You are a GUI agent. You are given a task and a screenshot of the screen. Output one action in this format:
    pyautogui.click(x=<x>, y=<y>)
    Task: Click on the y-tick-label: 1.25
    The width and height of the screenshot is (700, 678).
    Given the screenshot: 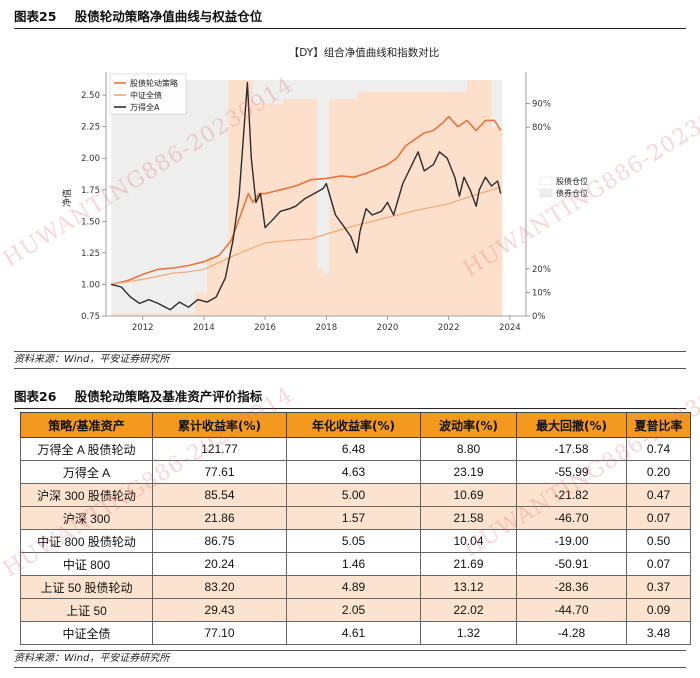 What is the action you would take?
    pyautogui.click(x=90, y=254)
    